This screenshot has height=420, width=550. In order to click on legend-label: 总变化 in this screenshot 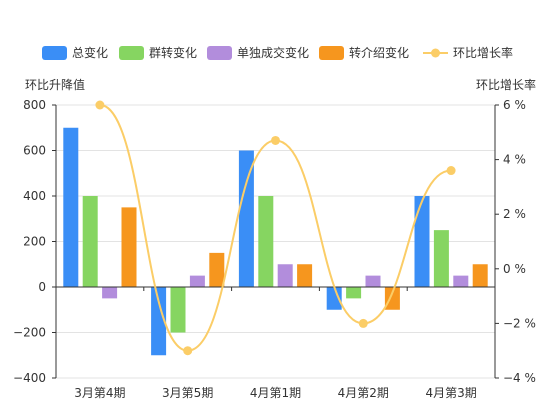, I will do `click(90, 52)`.